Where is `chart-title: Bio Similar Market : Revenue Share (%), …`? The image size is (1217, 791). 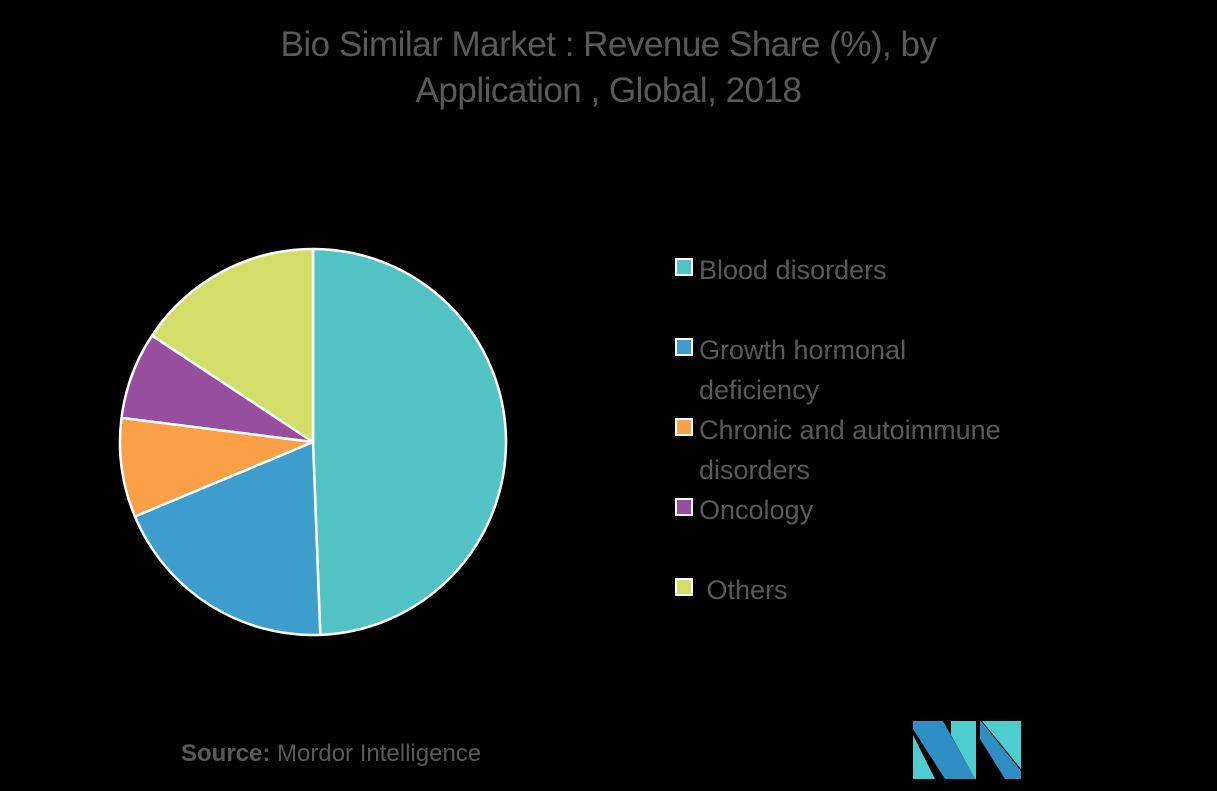 chart-title: Bio Similar Market : Revenue Share (%), … is located at coordinates (608, 68).